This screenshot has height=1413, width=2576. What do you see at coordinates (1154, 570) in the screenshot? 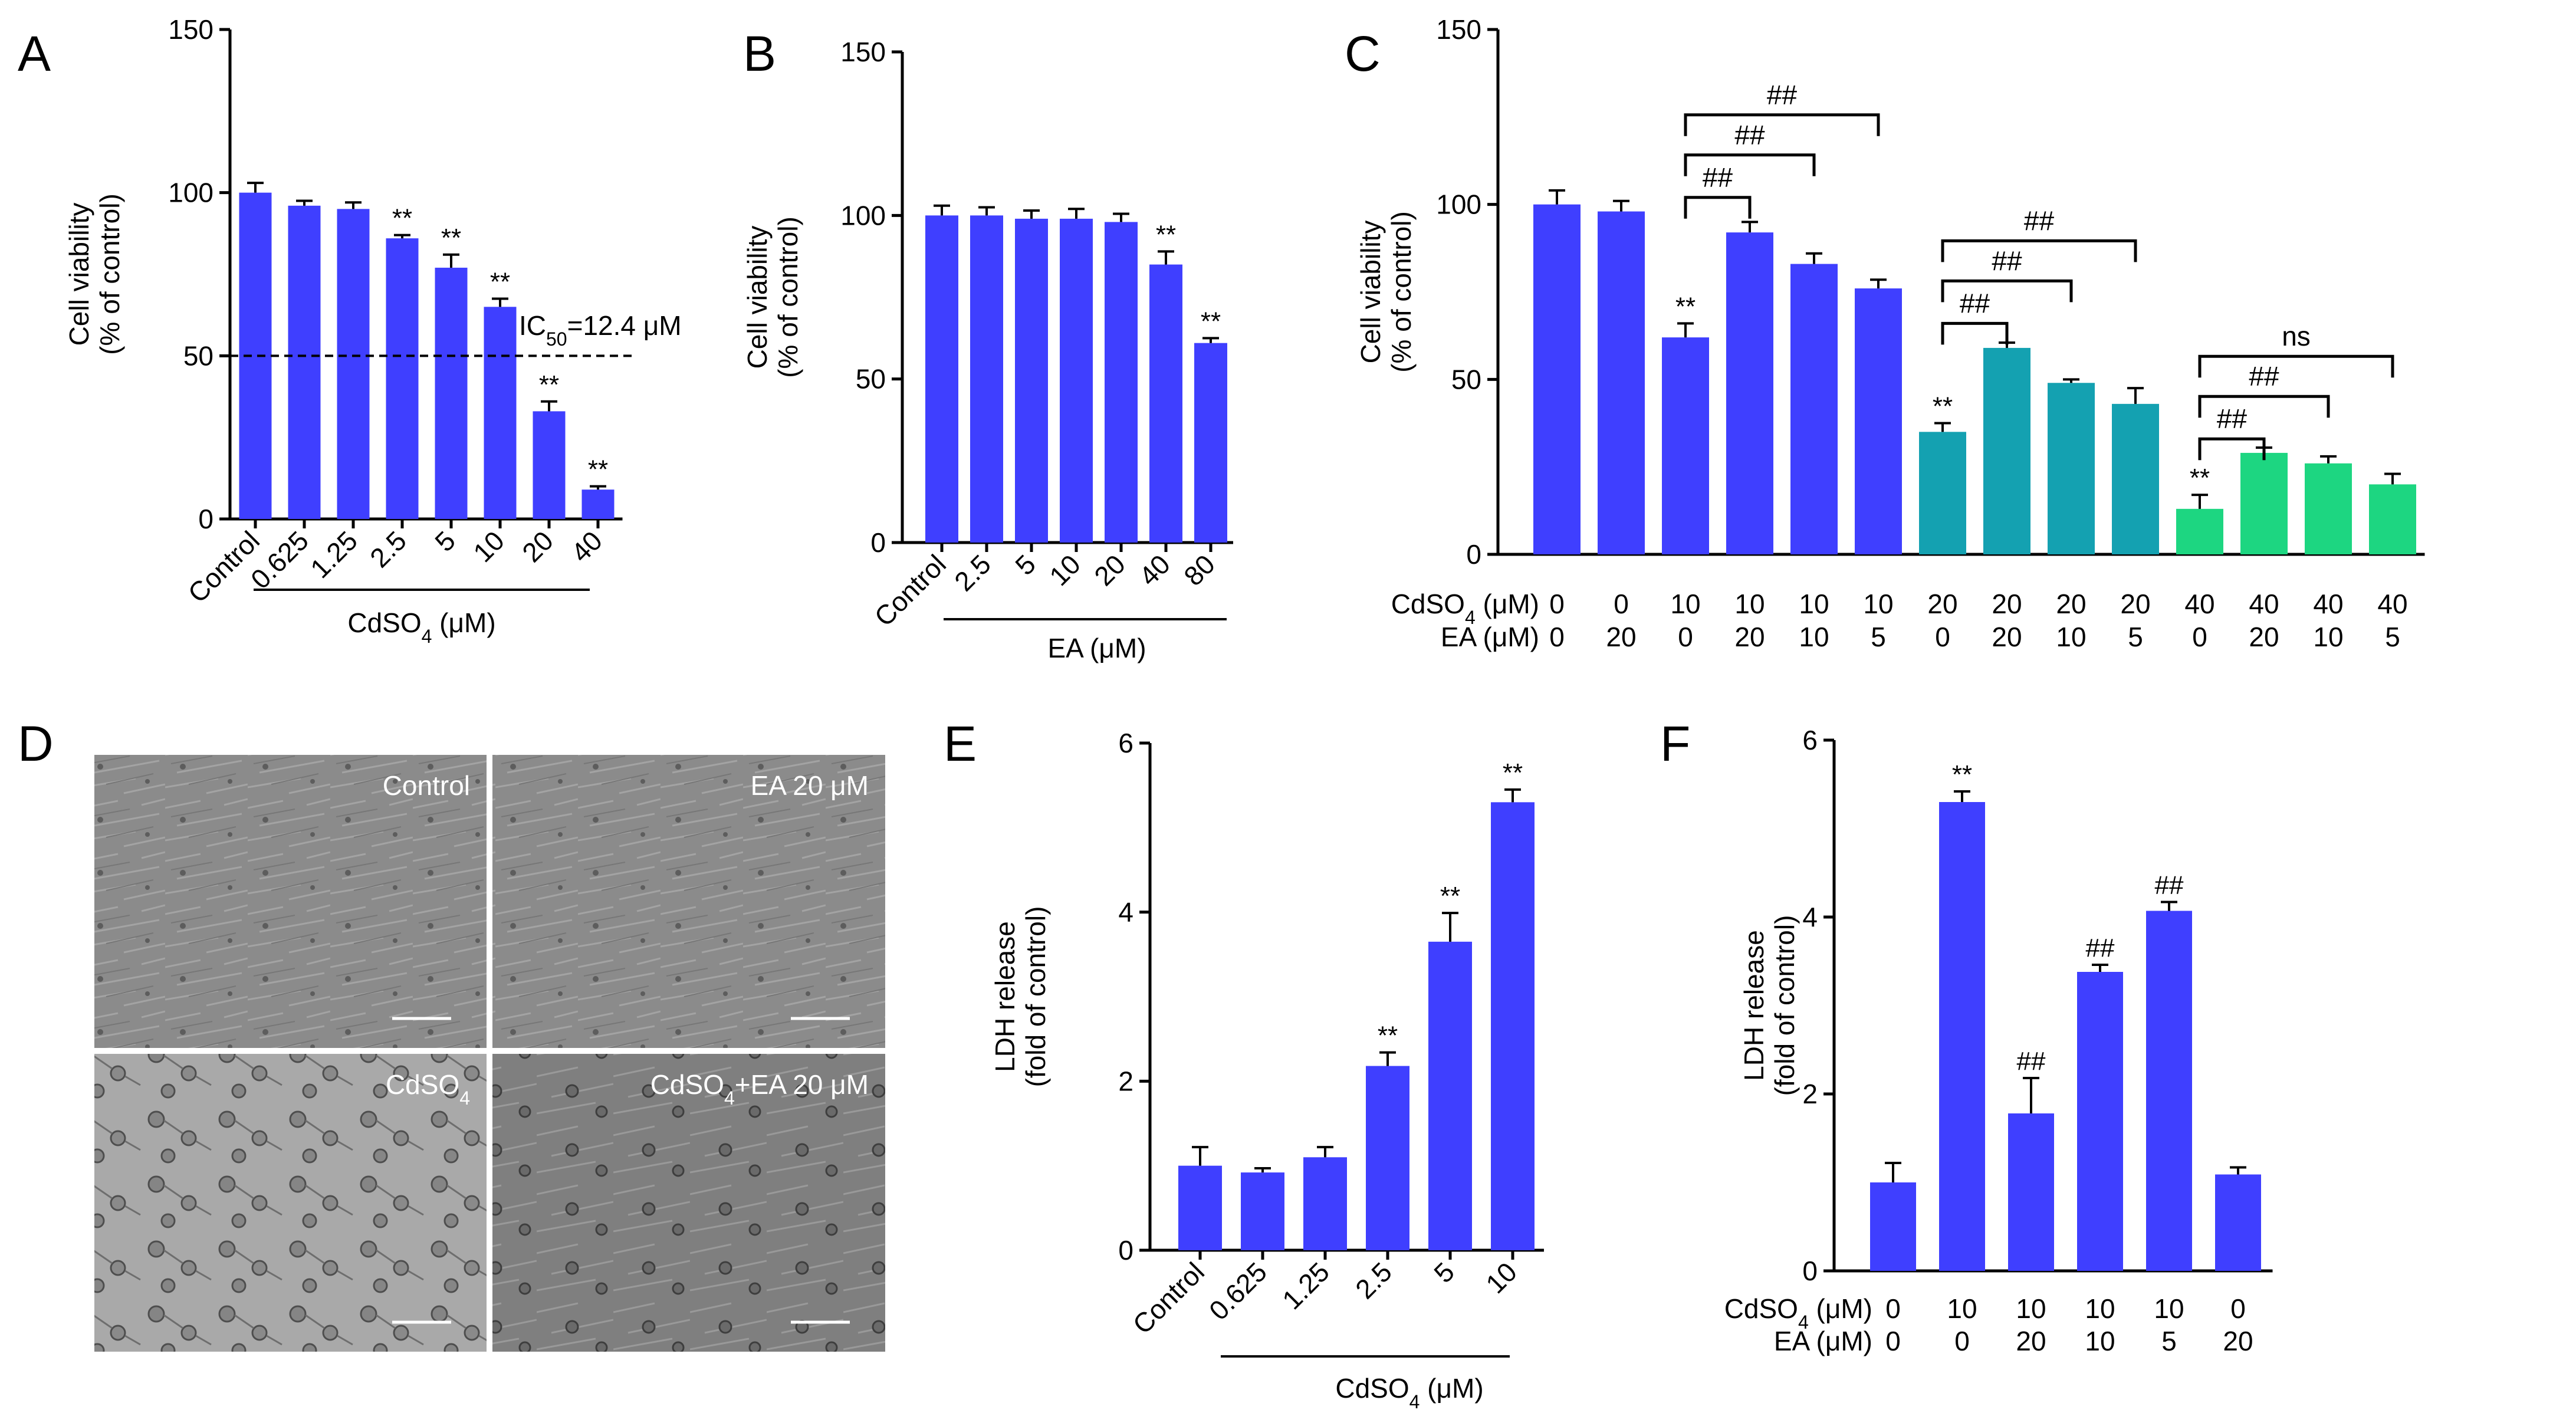
I see `x-tick-label: 40` at bounding box center [1154, 570].